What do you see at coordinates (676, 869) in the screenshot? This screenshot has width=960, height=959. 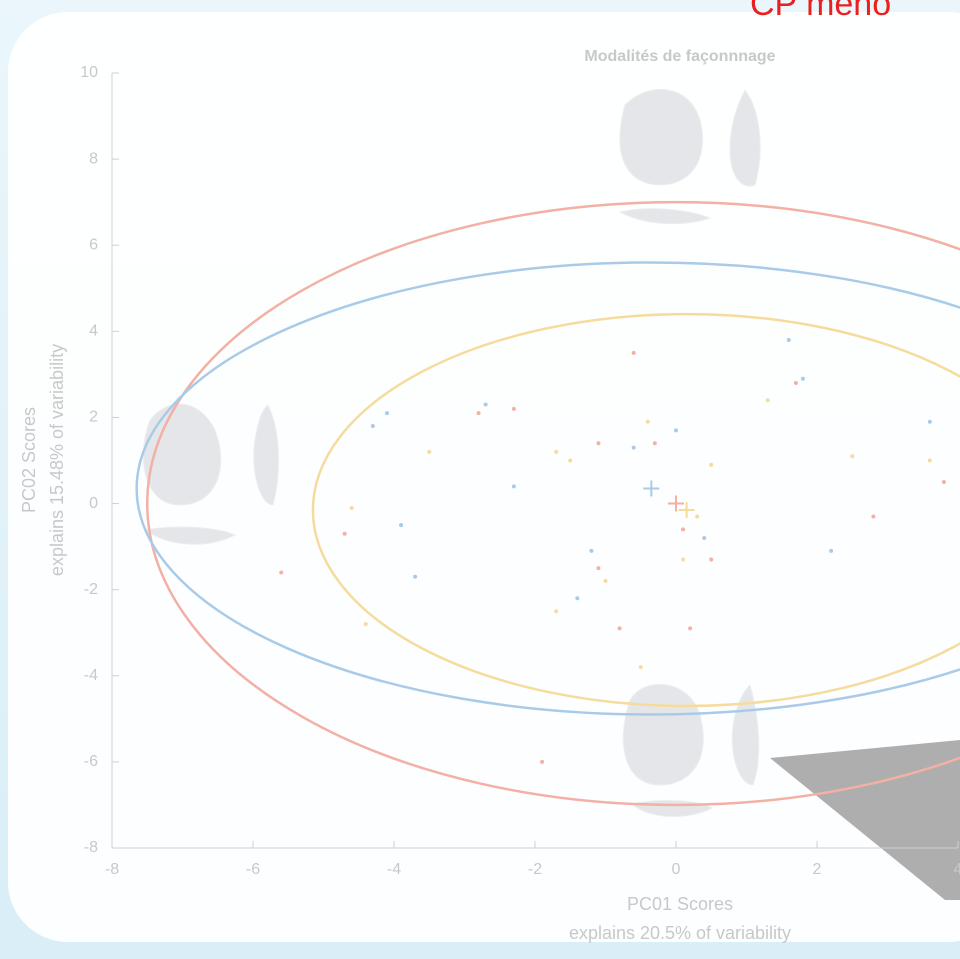 I see `x-tick-label: 0` at bounding box center [676, 869].